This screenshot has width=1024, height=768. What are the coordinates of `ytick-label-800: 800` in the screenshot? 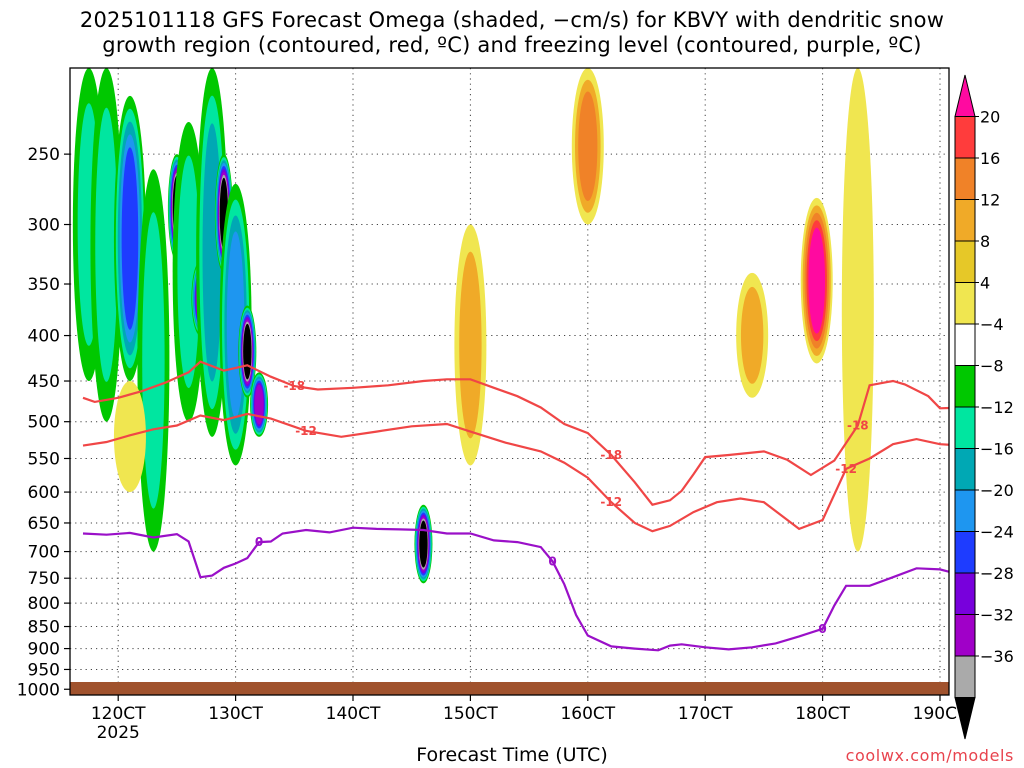 It's located at (44, 604).